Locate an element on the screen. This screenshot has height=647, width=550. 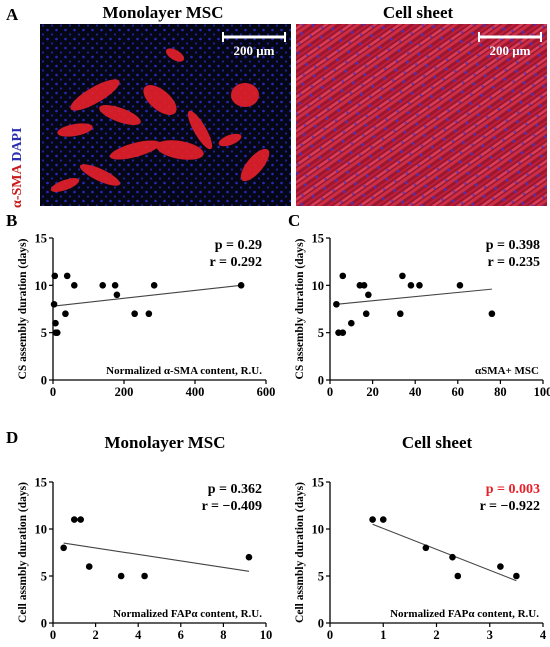
stain-label-asma: α-SMA is located at coordinates (17, 186).